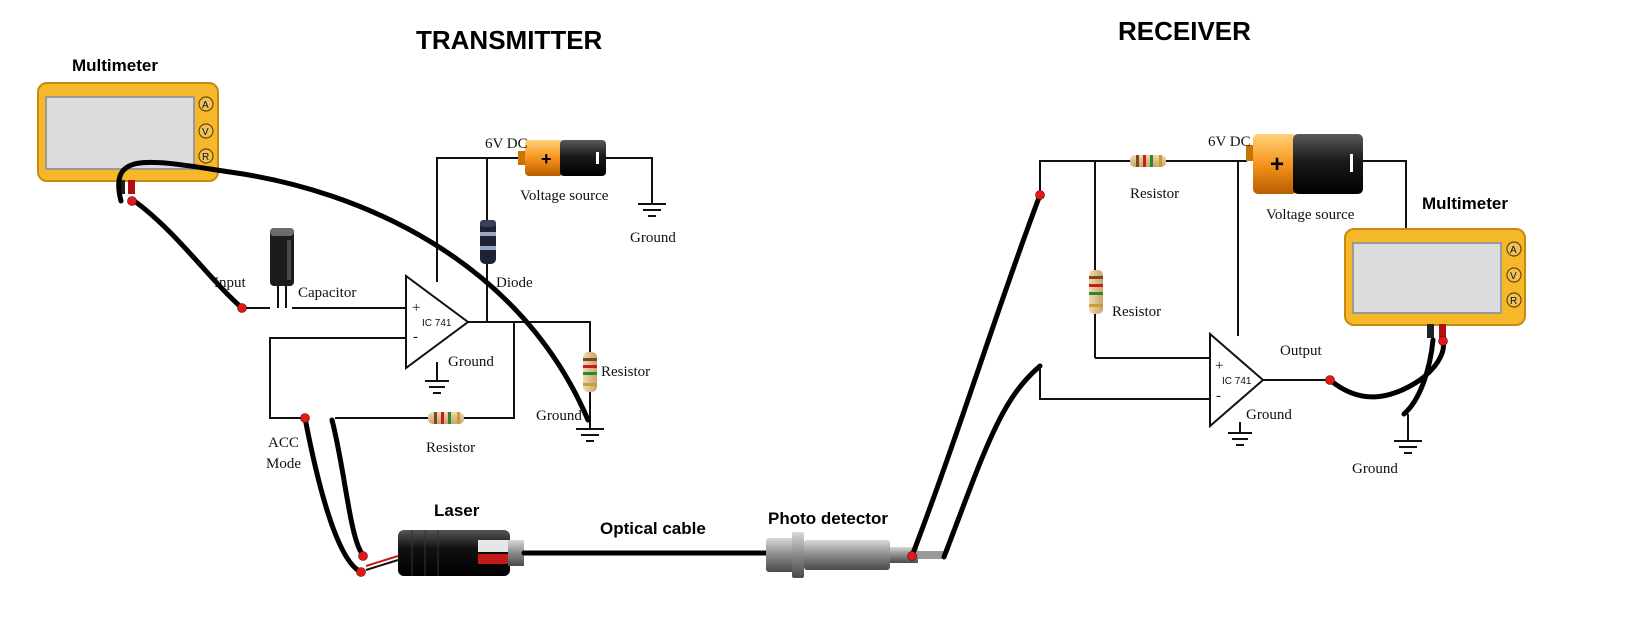 The image size is (1626, 637). I want to click on multimeter-right: A V R, so click(1435, 283).